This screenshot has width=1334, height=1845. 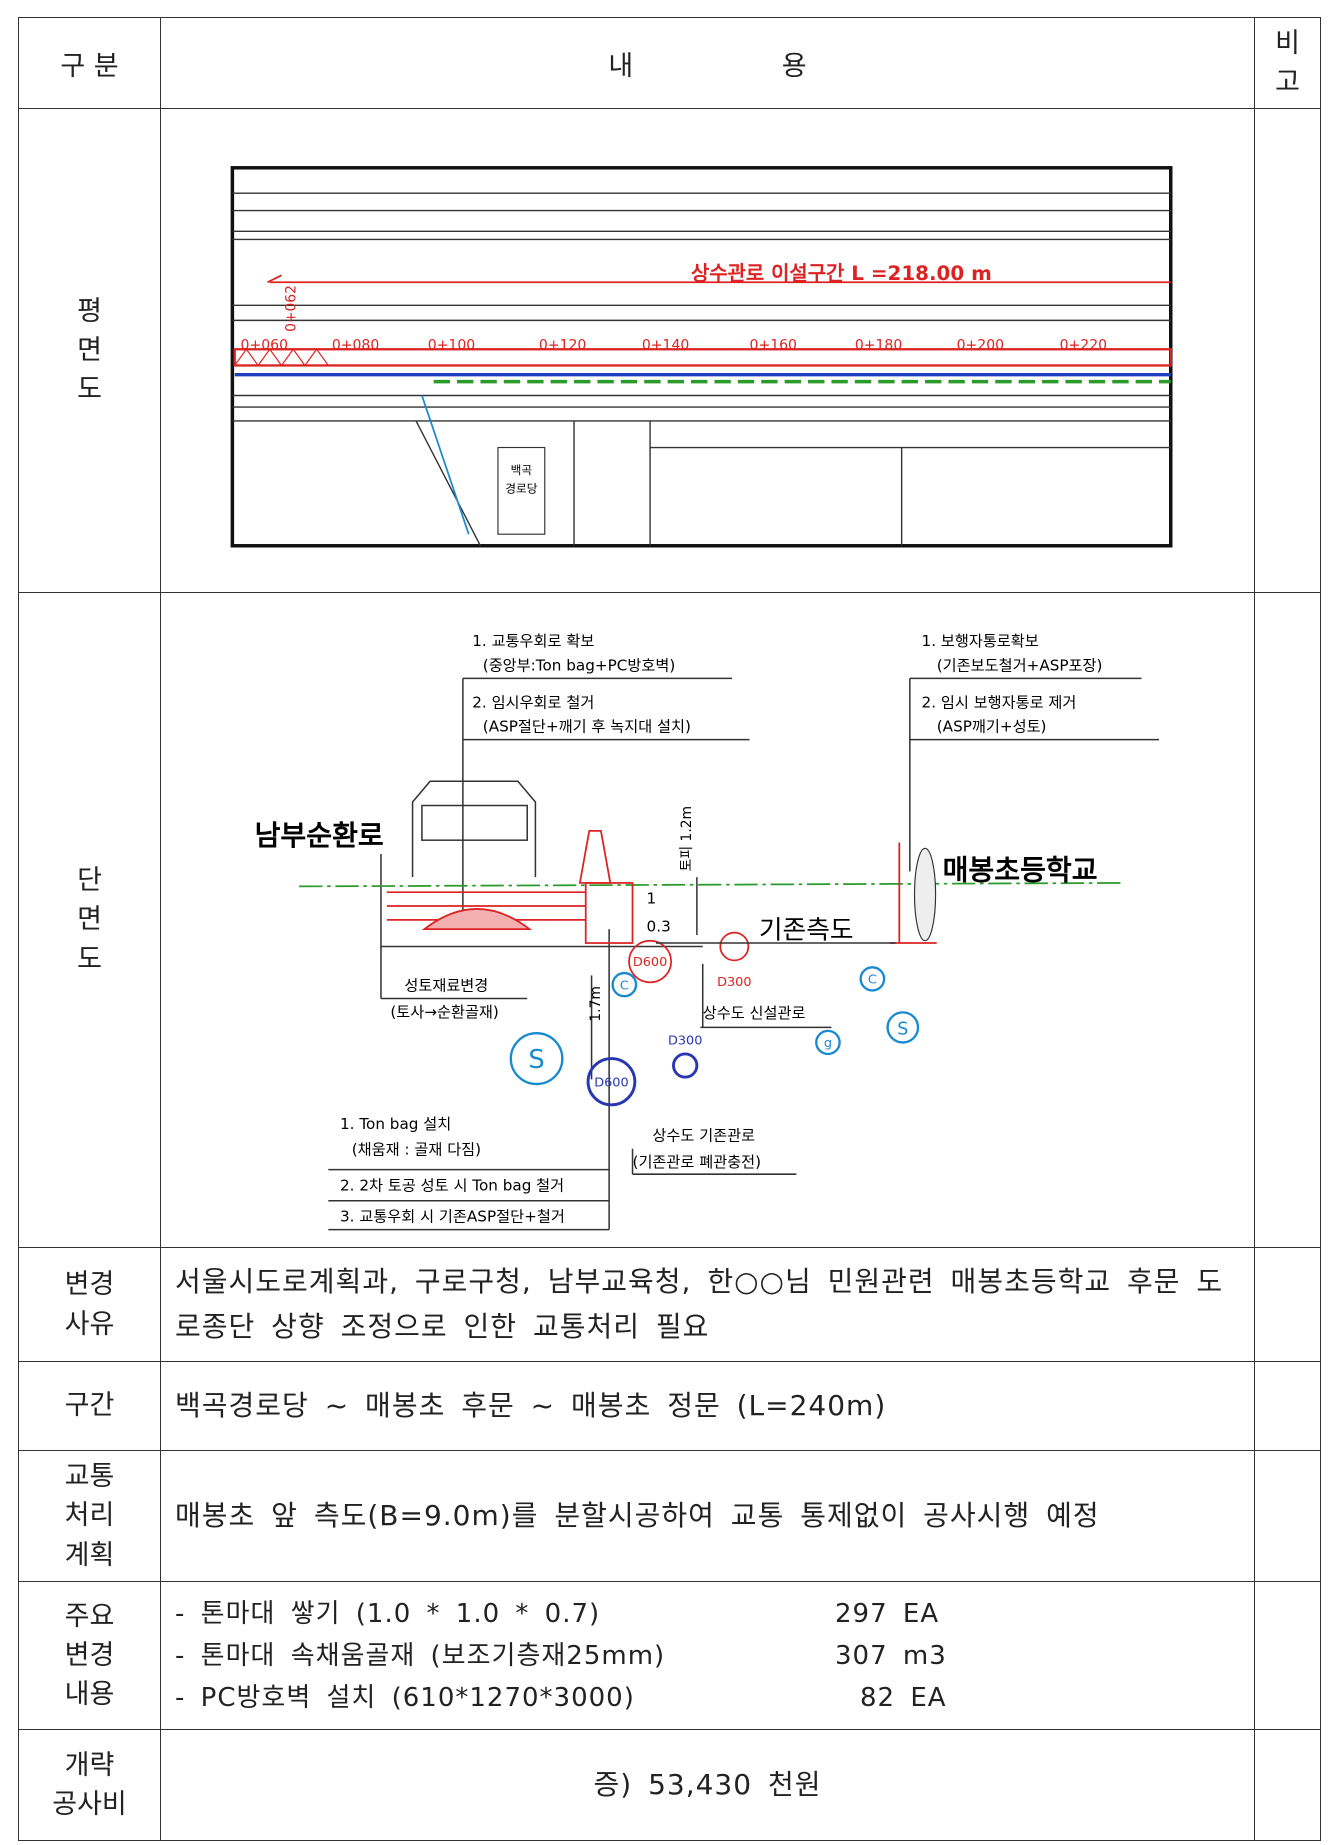 What do you see at coordinates (522, 470) in the screenshot?
I see `building-label: 백곡` at bounding box center [522, 470].